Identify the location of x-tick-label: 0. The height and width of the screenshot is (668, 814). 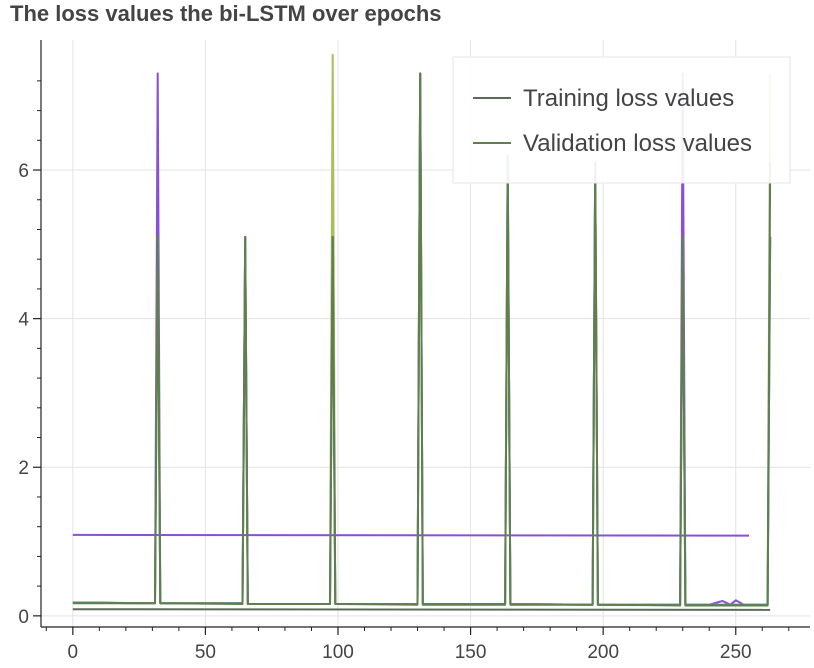
(73, 652).